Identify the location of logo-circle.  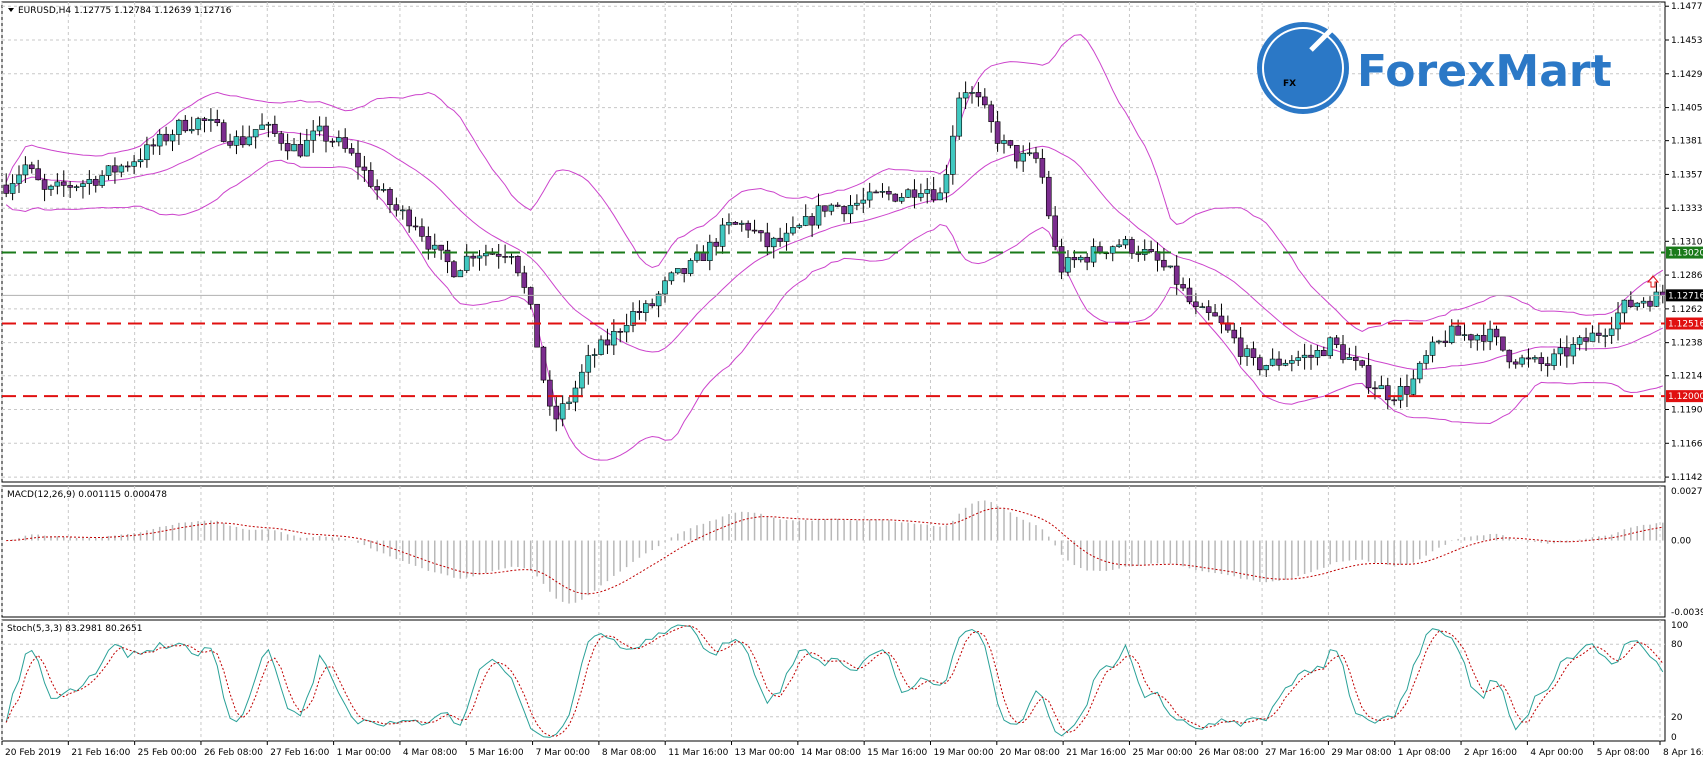
(1303, 68).